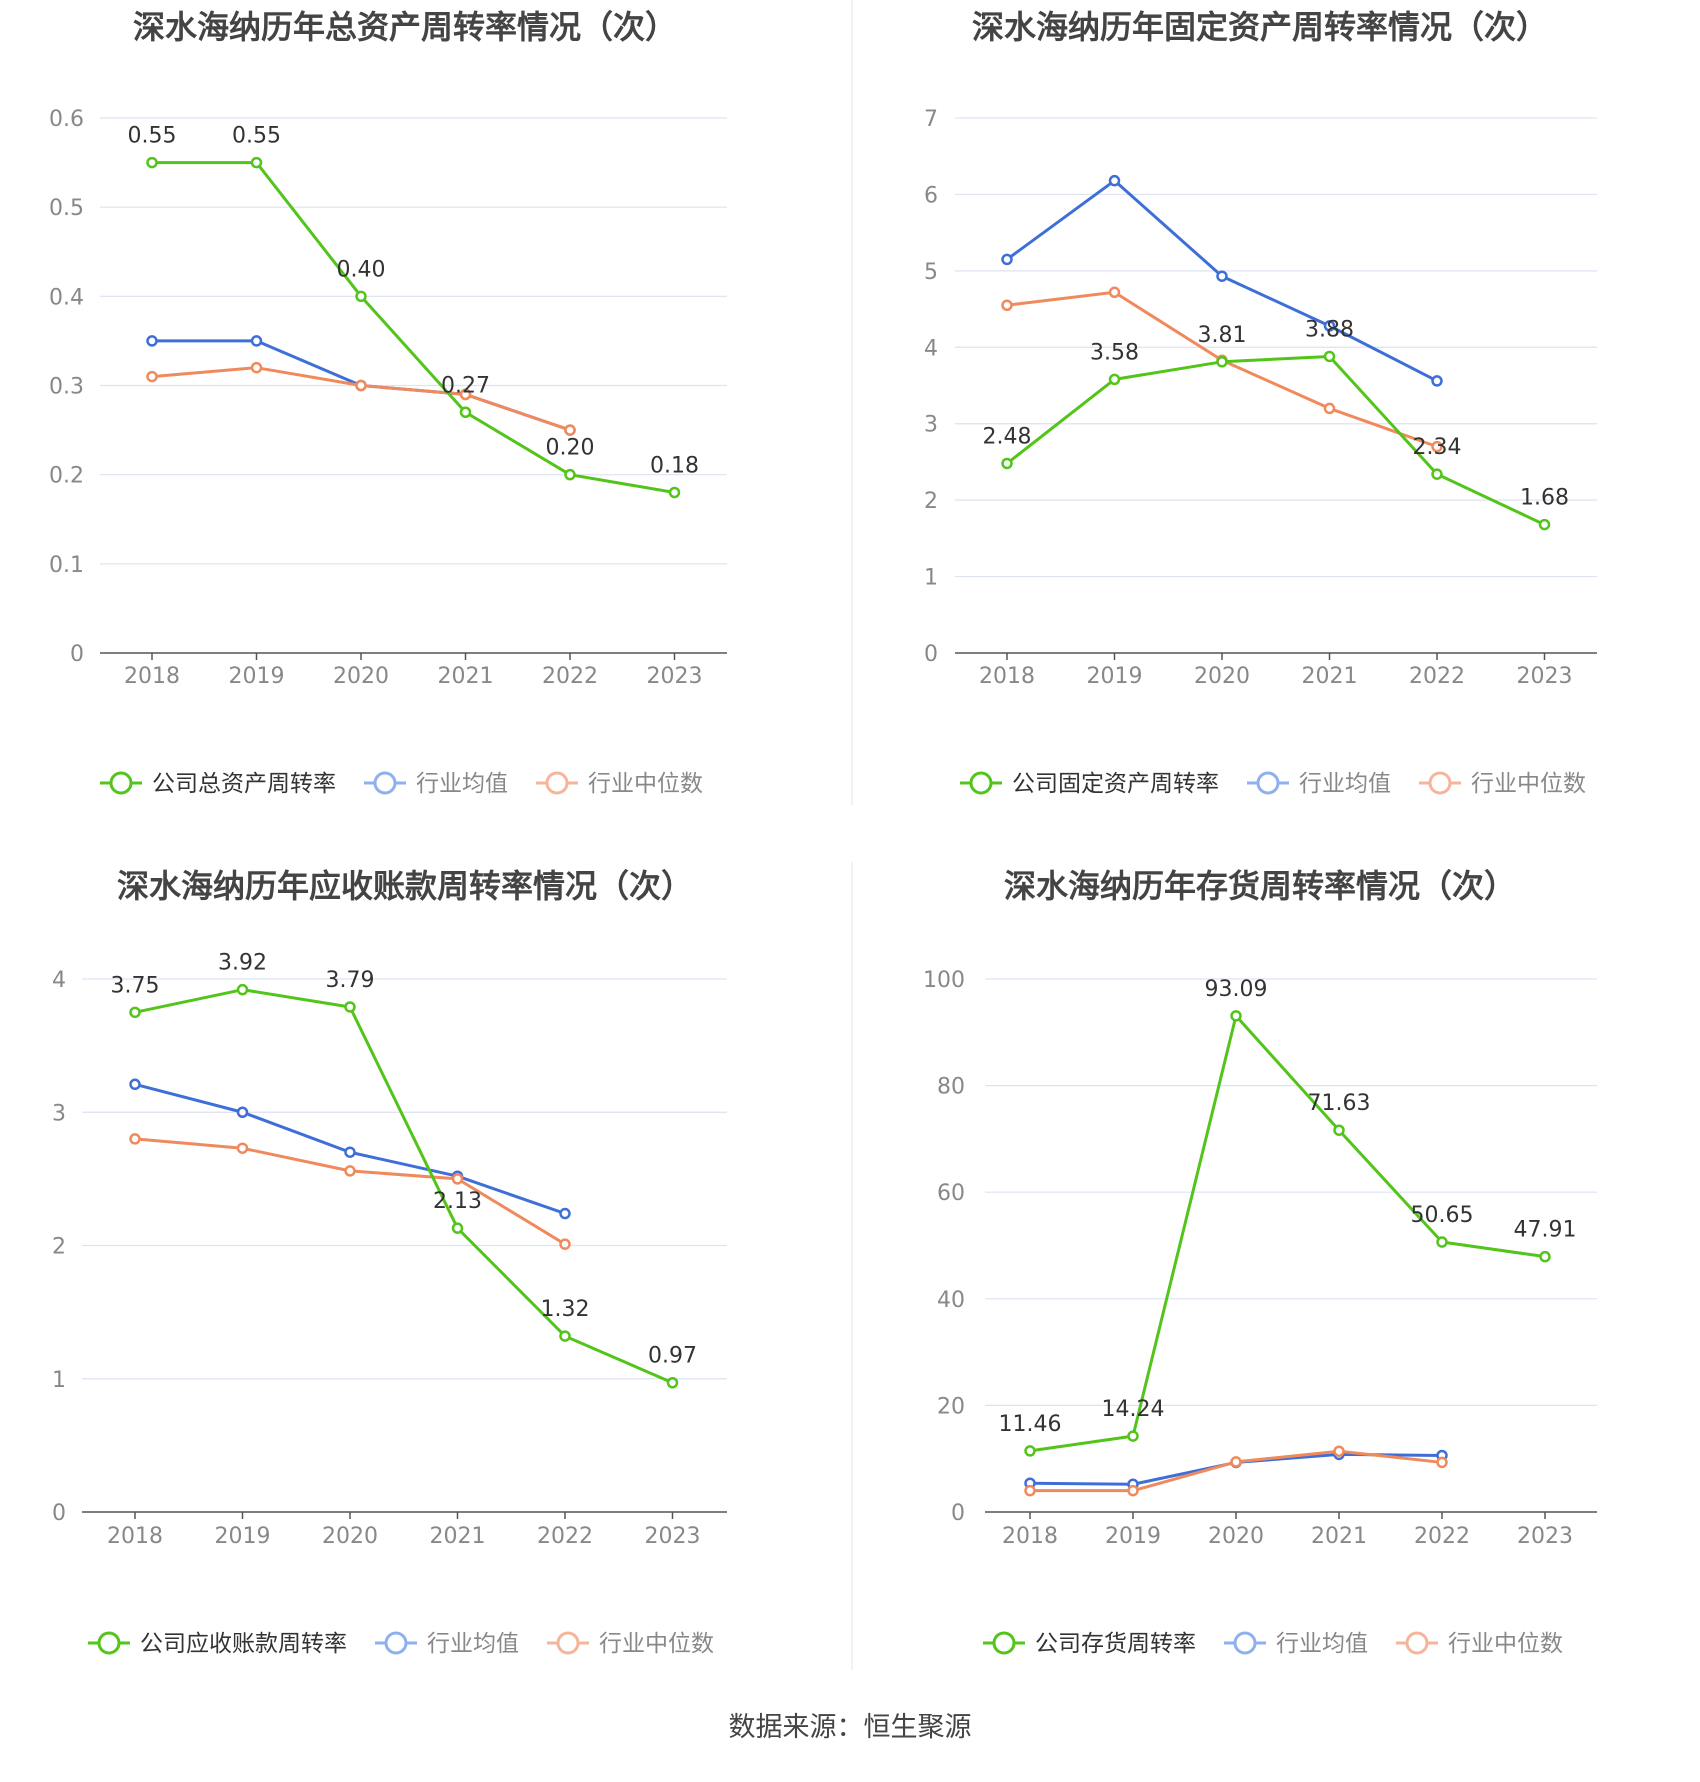 This screenshot has height=1782, width=1700. What do you see at coordinates (850, 1724) in the screenshot?
I see `data-source-footer: 数据来源：恒生聚源` at bounding box center [850, 1724].